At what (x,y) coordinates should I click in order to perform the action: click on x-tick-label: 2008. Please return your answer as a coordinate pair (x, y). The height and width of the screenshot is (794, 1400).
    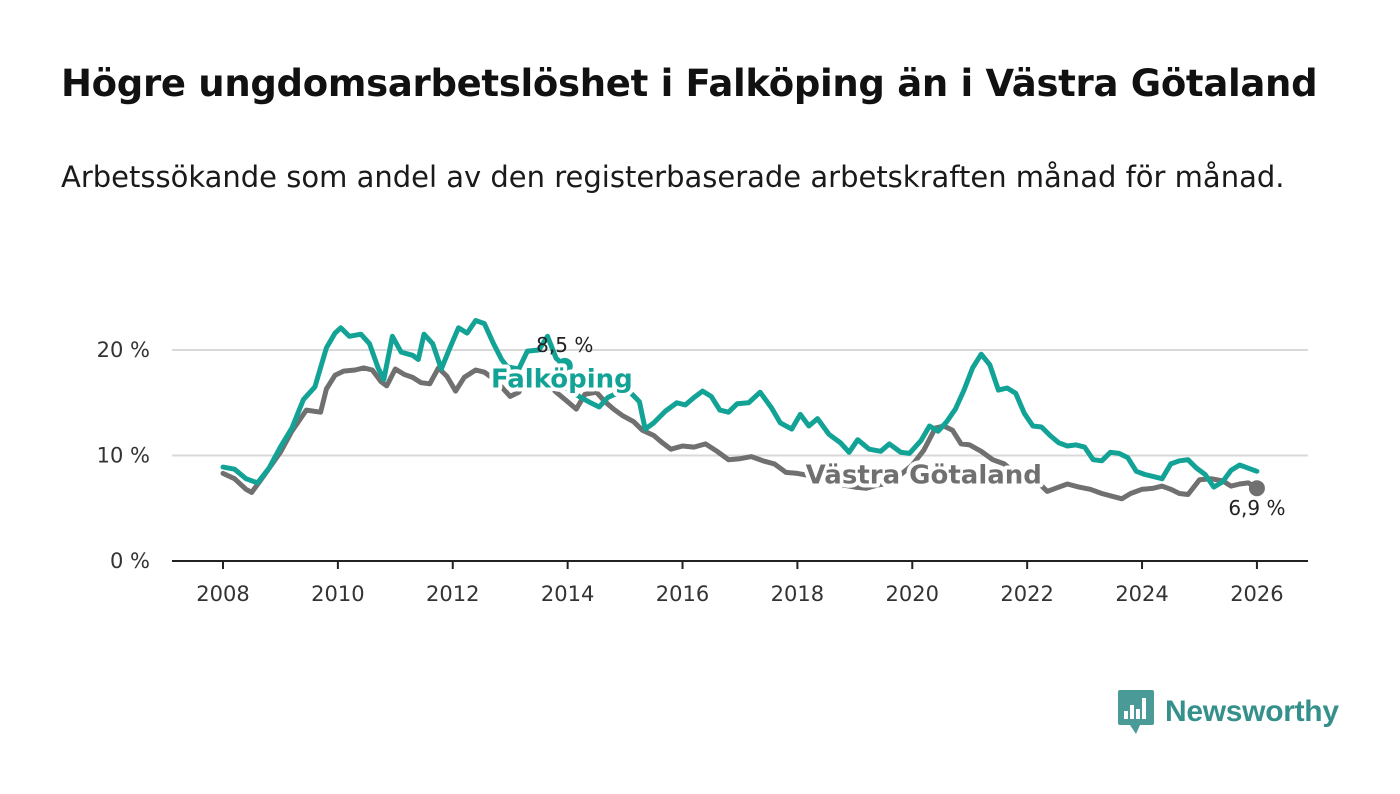
    Looking at the image, I should click on (222, 594).